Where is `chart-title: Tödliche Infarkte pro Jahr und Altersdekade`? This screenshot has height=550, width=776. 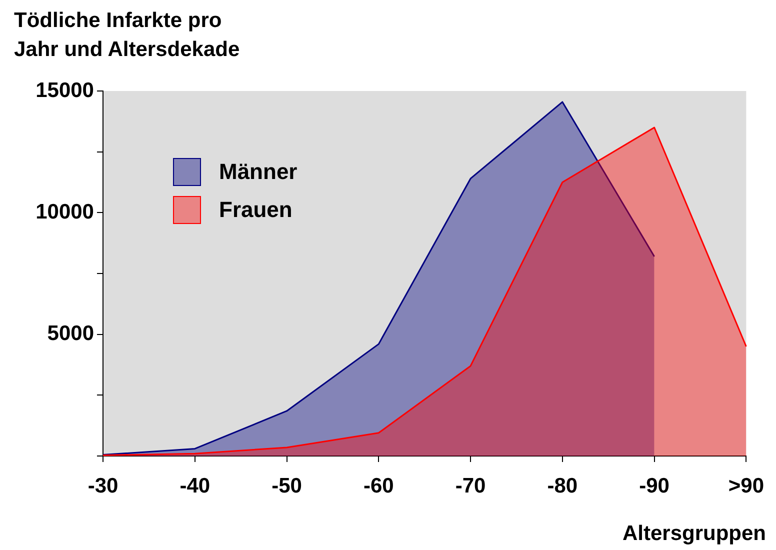 chart-title: Tödliche Infarkte pro Jahr und Altersdekade is located at coordinates (127, 35).